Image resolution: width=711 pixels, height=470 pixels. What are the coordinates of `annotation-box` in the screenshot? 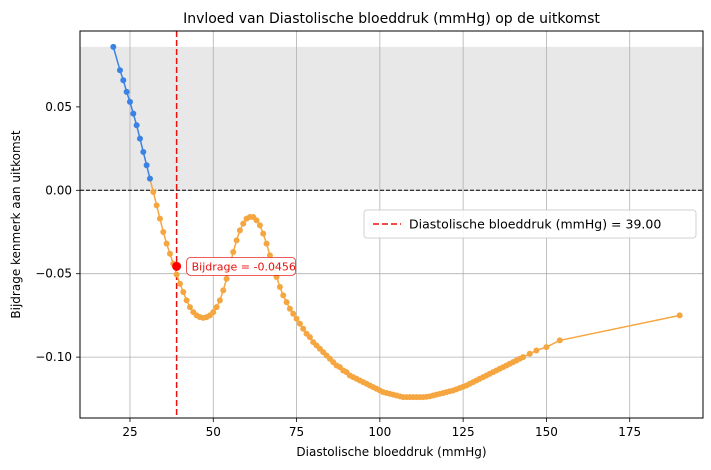 It's located at (241, 266).